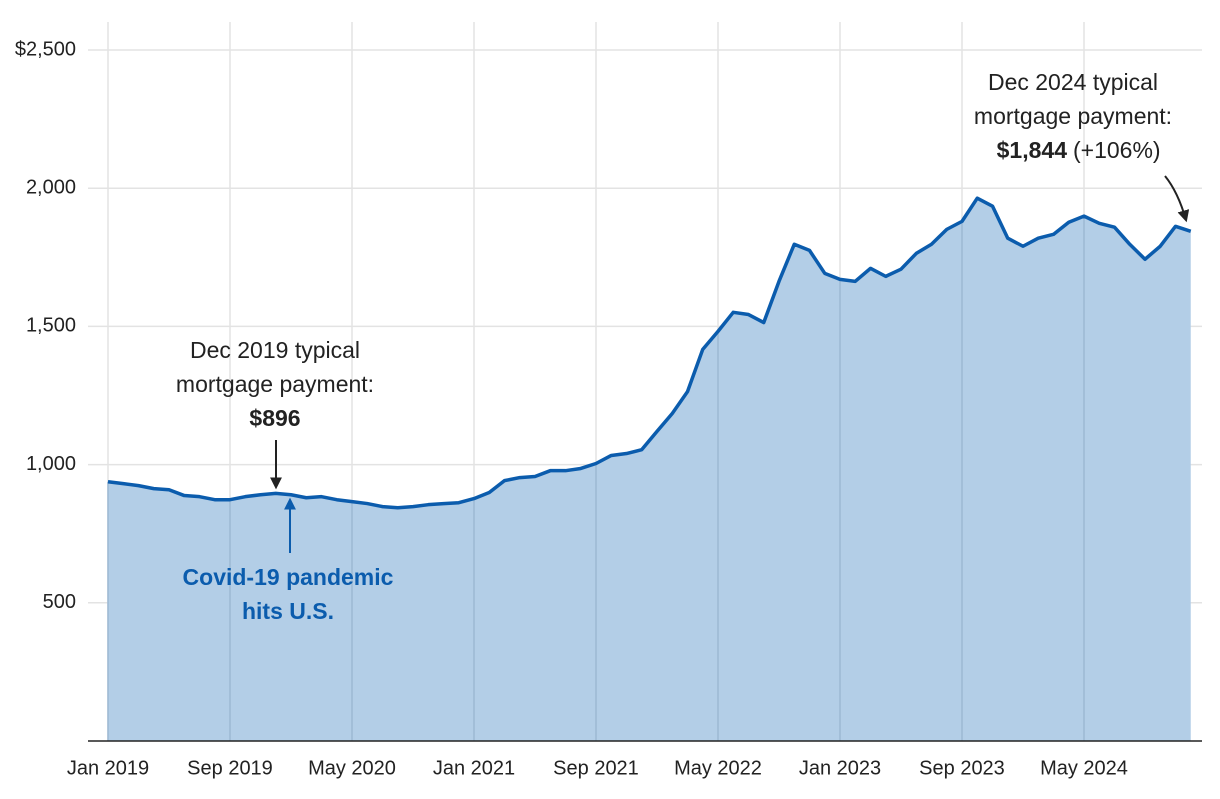 Image resolution: width=1220 pixels, height=799 pixels. Describe the element at coordinates (1084, 768) in the screenshot. I see `x-tick-label: May 2024` at that location.